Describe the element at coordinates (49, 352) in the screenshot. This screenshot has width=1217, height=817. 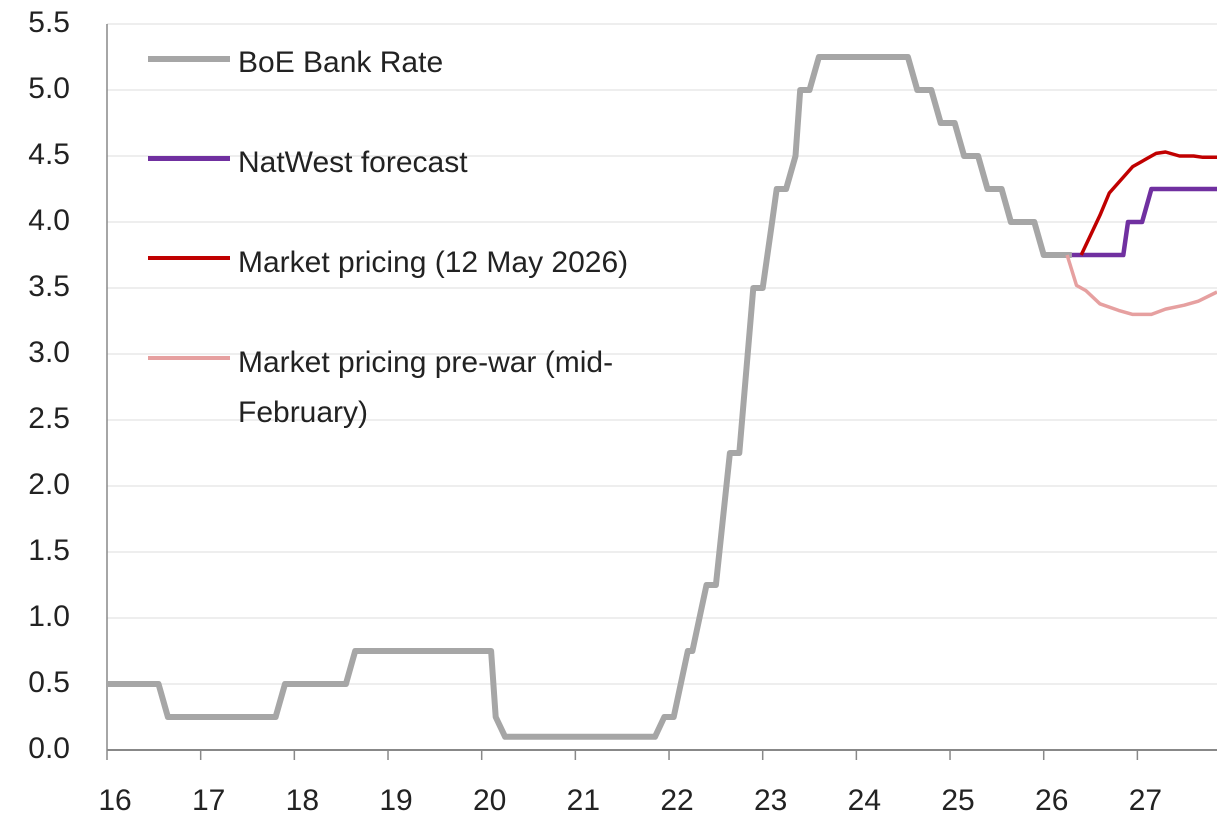
I see `y-tick-label: 3.0` at that location.